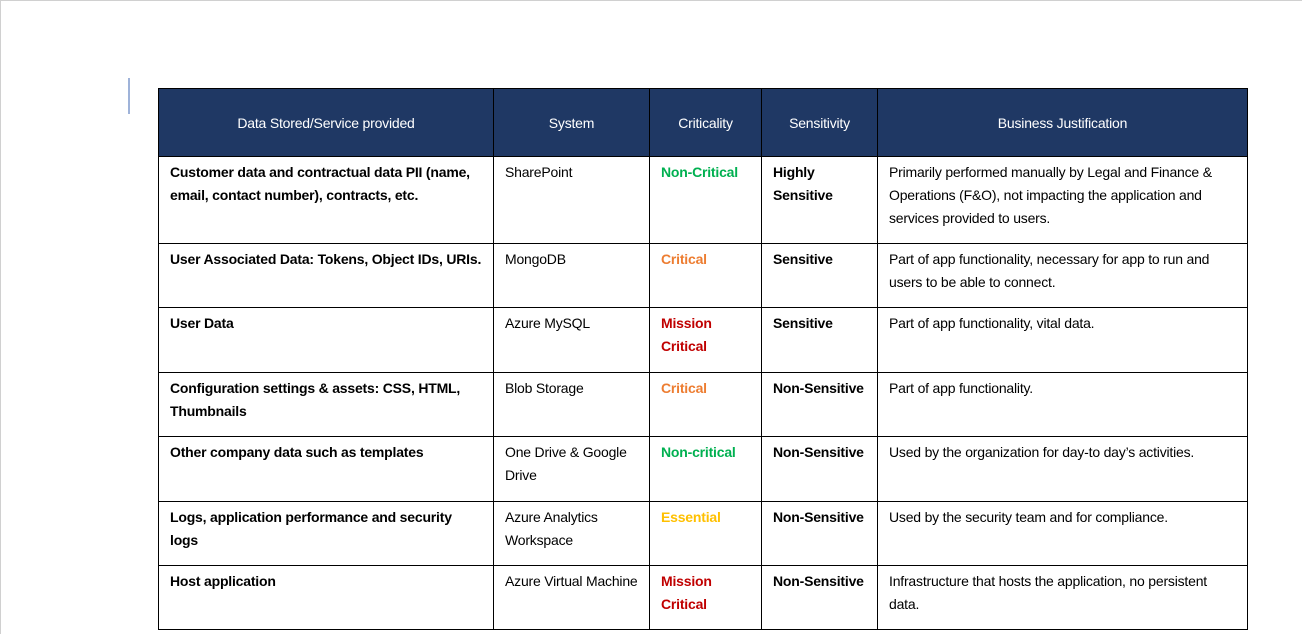 This screenshot has width=1303, height=634. What do you see at coordinates (129, 96) in the screenshot?
I see `text-cursor` at bounding box center [129, 96].